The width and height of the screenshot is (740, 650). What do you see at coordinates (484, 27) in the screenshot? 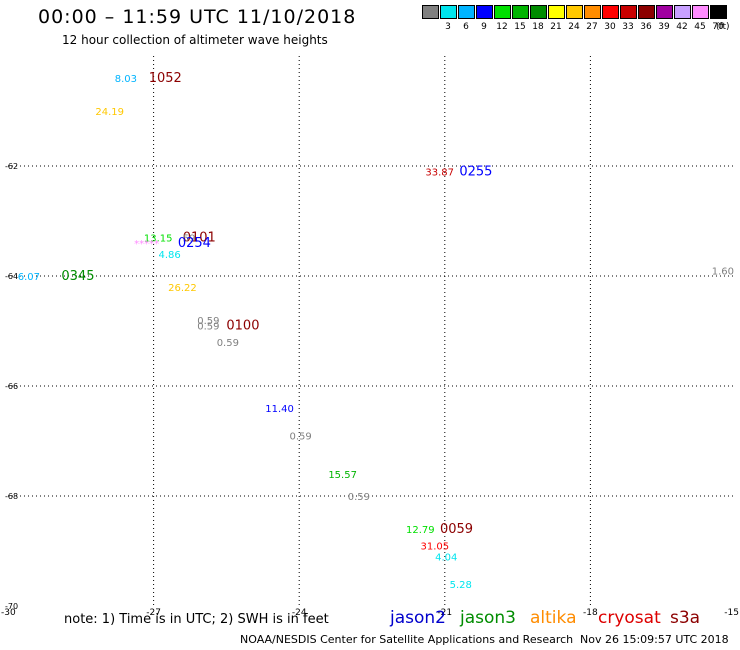
I see `legend-value-label: 9` at bounding box center [484, 27].